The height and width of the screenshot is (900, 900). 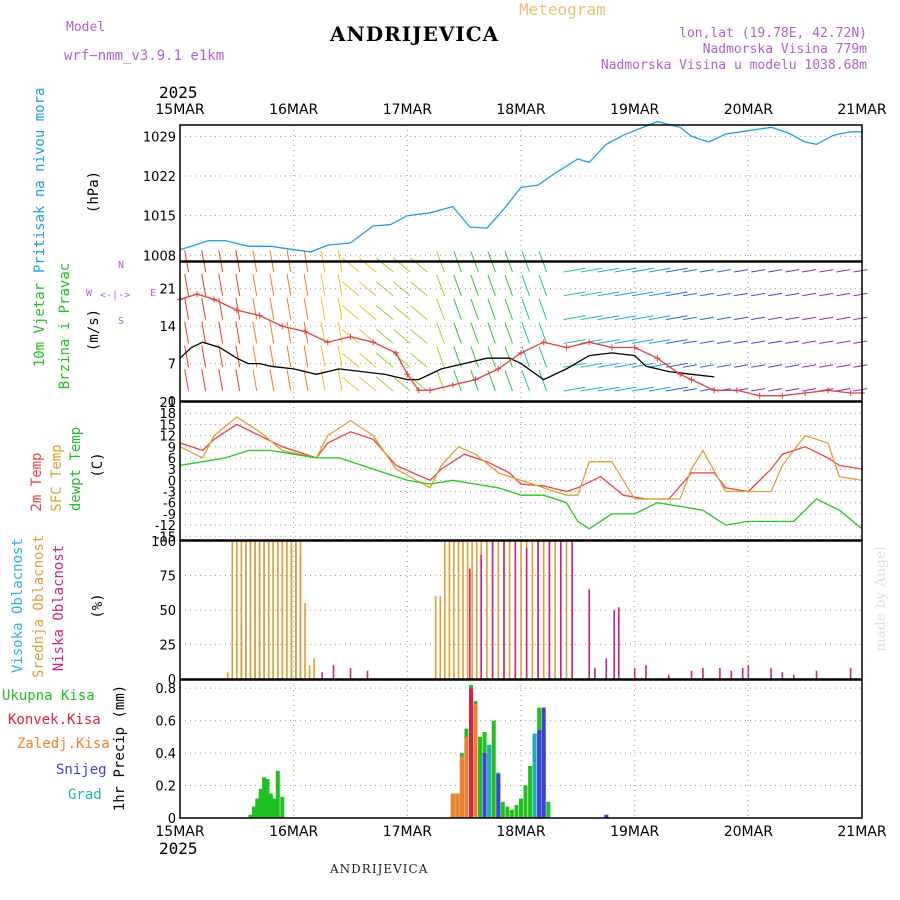 I want to click on lonlat-label: lon,lat (19.78E, 42.72N), so click(x=773, y=33).